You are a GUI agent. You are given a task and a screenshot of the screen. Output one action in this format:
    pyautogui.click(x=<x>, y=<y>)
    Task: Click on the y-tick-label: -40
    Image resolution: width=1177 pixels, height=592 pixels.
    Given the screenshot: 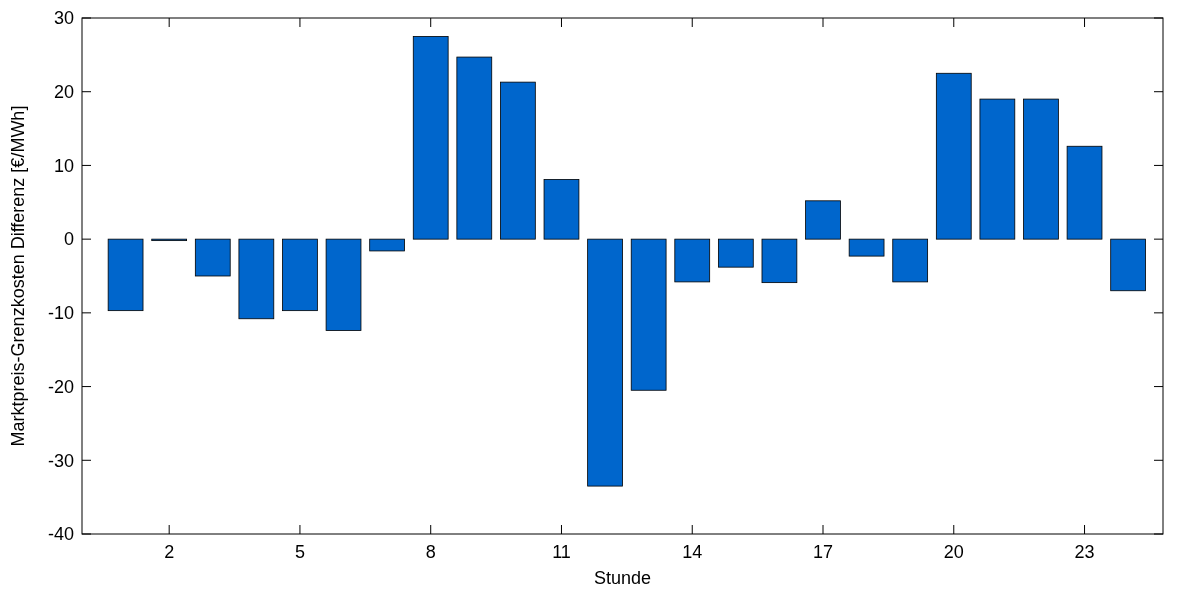 What is the action you would take?
    pyautogui.click(x=60, y=534)
    